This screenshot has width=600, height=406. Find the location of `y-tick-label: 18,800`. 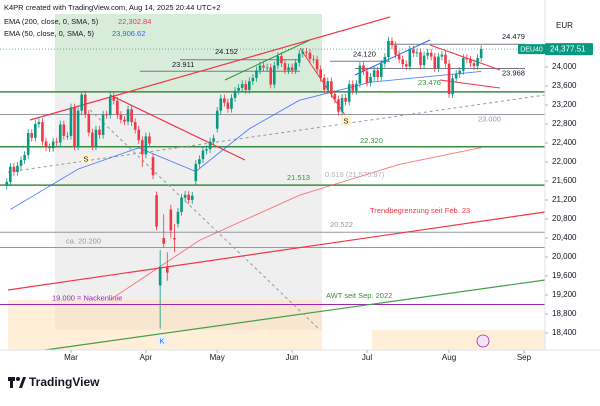

y-tick-label: 18,800 is located at coordinates (564, 313).